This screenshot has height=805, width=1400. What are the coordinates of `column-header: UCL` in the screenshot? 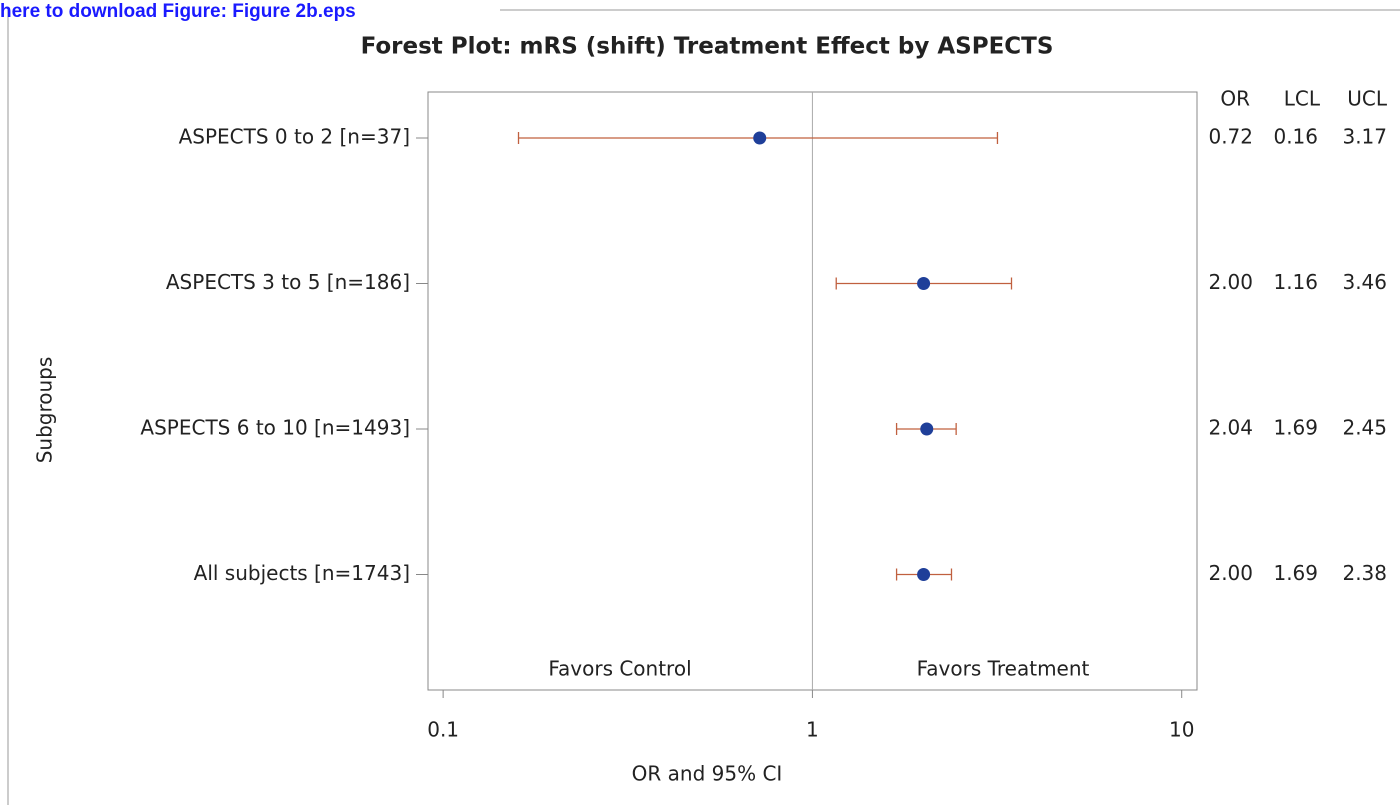 It's located at (1367, 99).